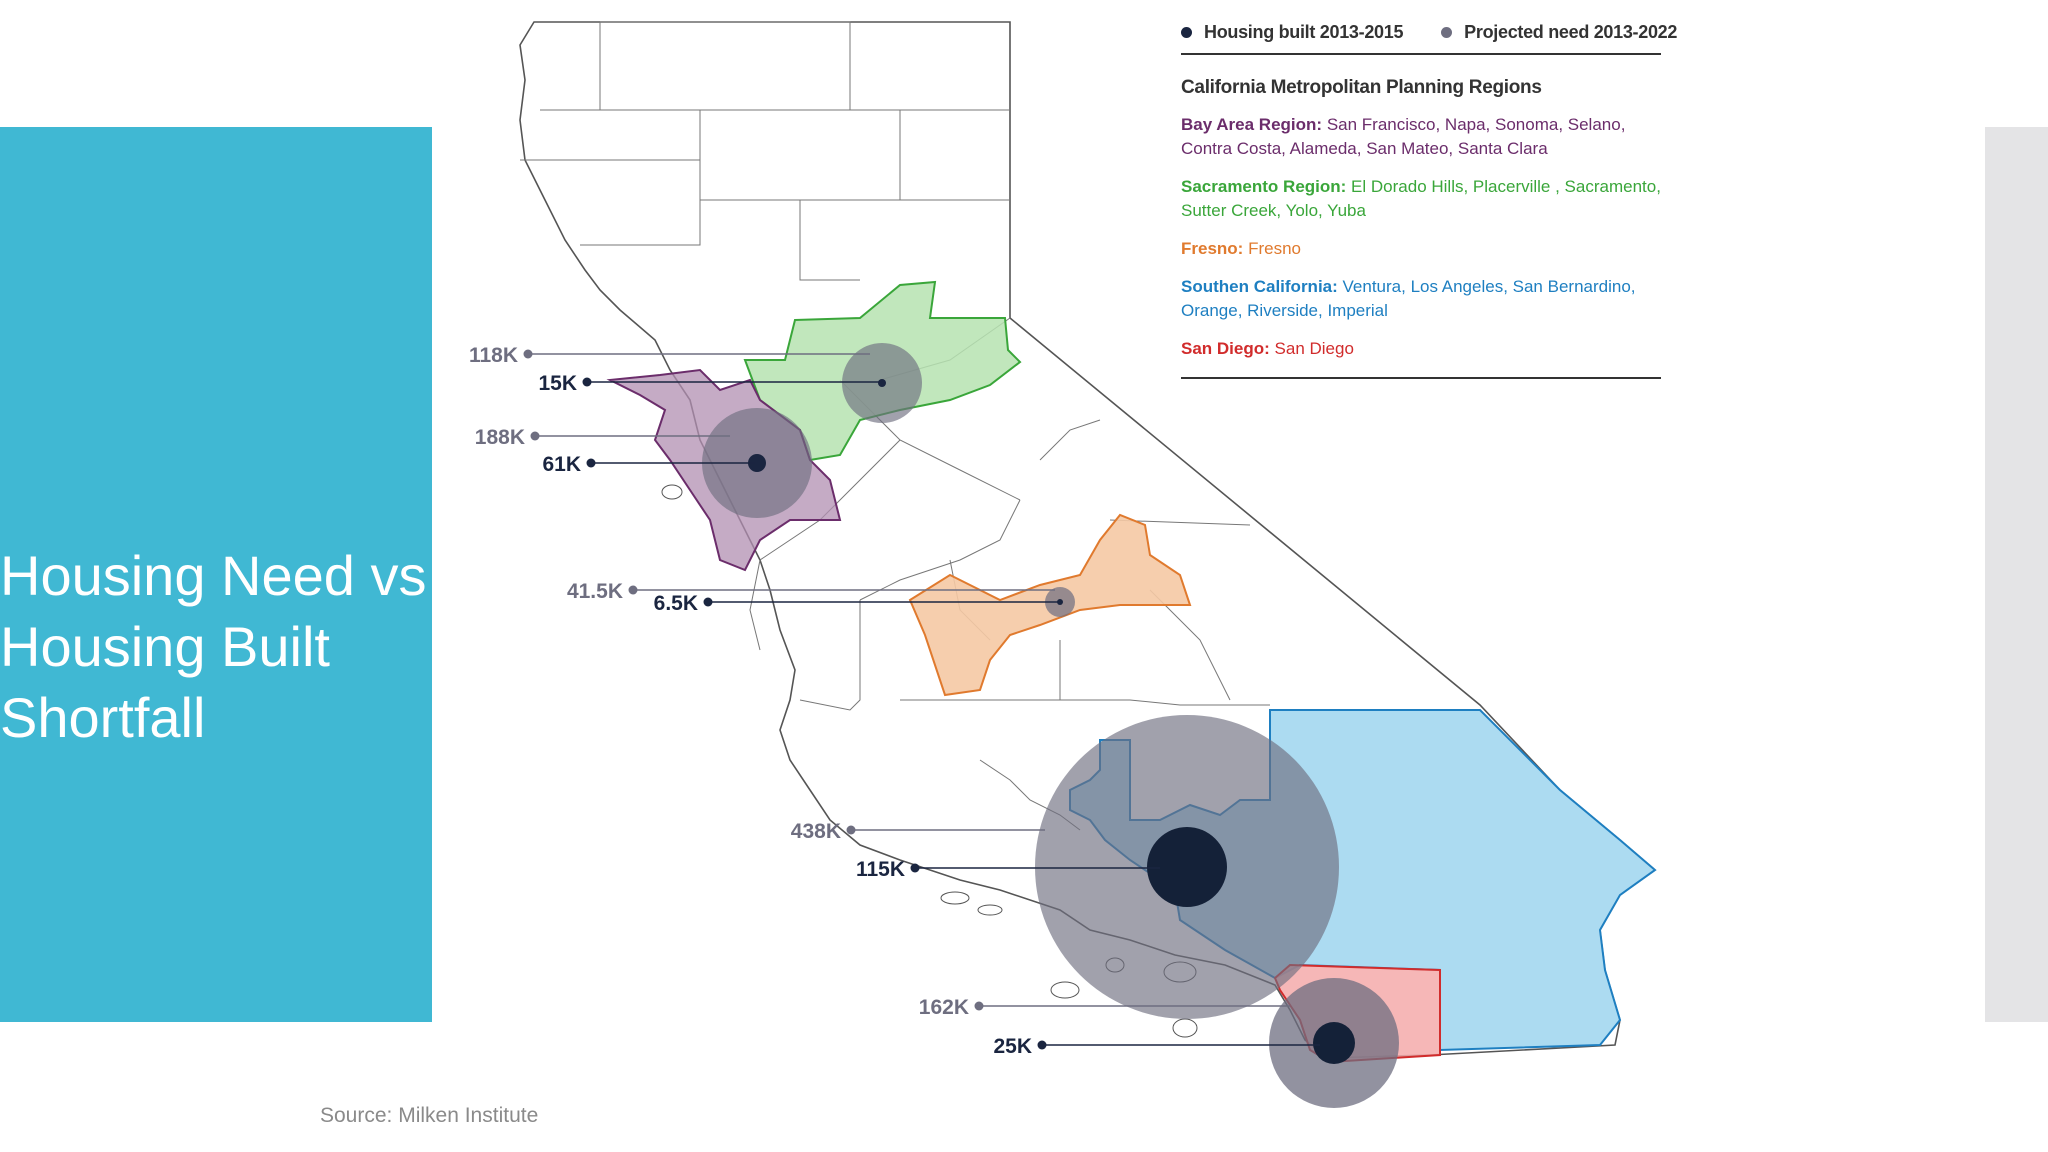 The width and height of the screenshot is (2048, 1152). I want to click on region-name: San Diego:, so click(1225, 348).